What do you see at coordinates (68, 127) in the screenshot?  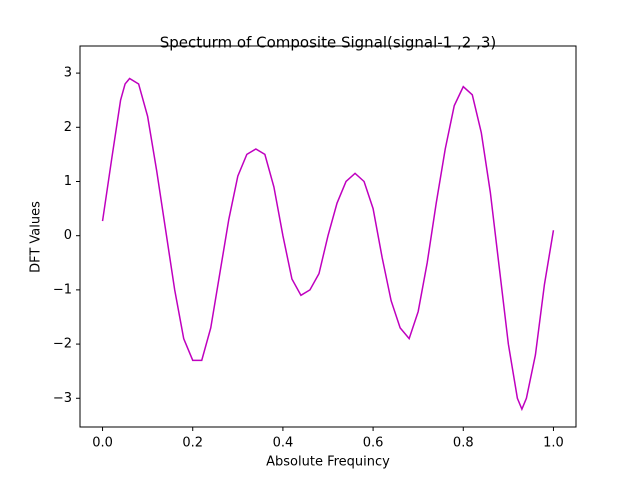 I see `y-tick-label: 2` at bounding box center [68, 127].